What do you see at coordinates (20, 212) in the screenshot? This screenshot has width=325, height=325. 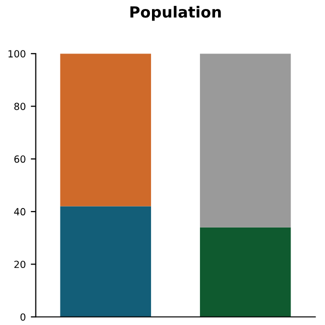 I see `y-tick-label: 40` at bounding box center [20, 212].